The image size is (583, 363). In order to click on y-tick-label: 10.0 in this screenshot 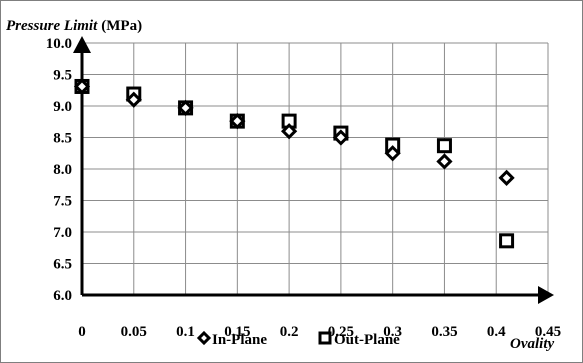, I will do `click(59, 44)`.